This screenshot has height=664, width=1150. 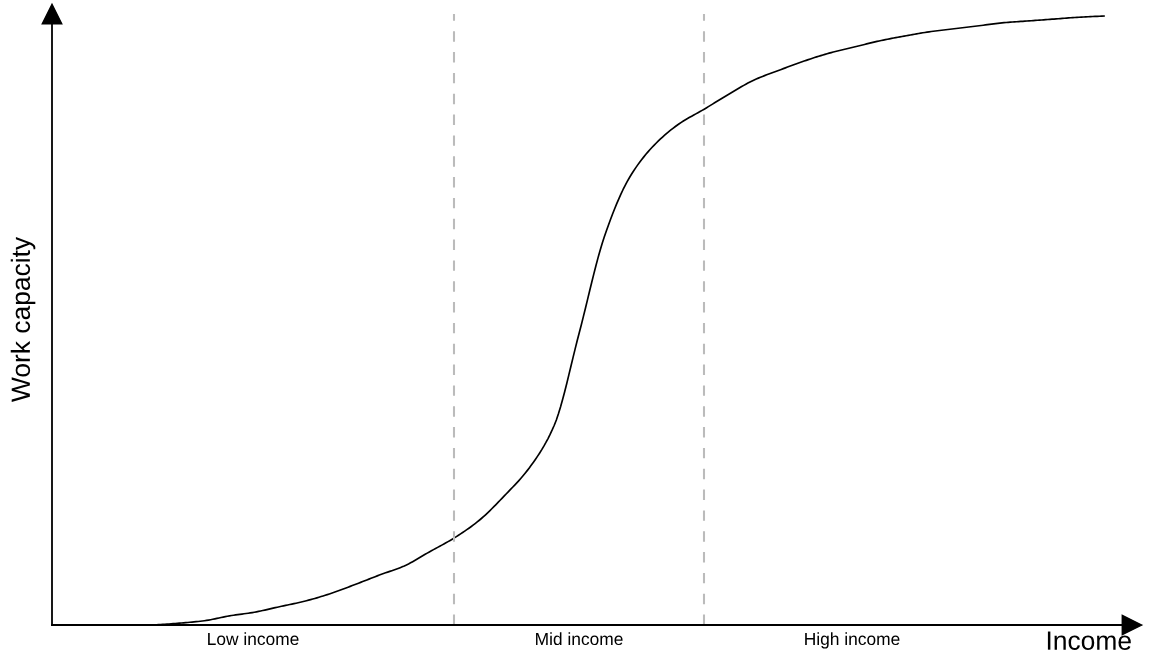 What do you see at coordinates (1089, 640) in the screenshot?
I see `x-axis-title: Income` at bounding box center [1089, 640].